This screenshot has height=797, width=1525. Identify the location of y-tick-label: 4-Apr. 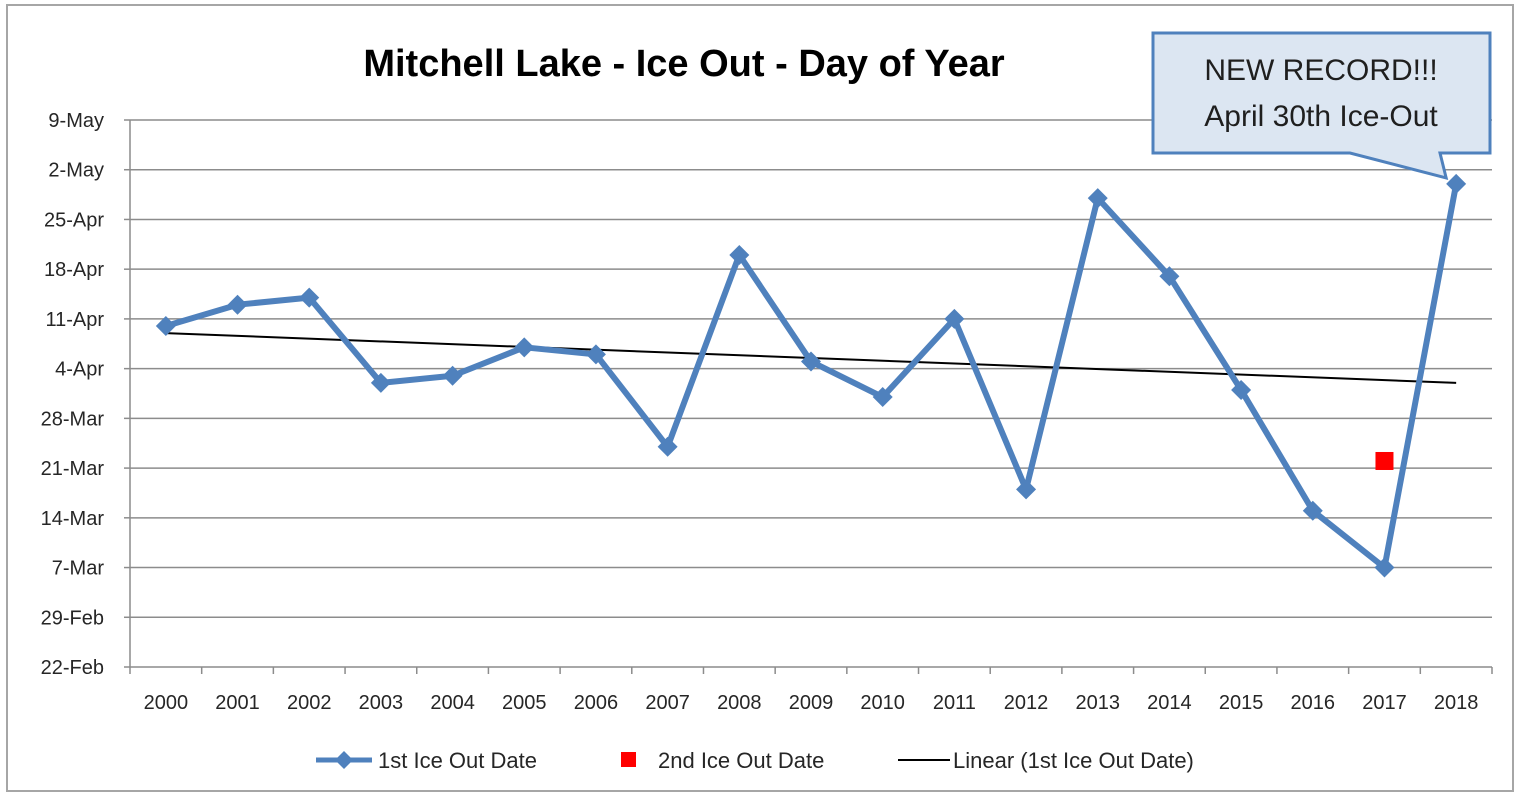
(79, 370).